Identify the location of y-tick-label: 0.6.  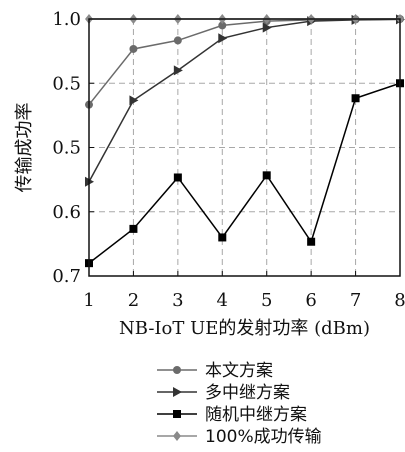
(66, 212).